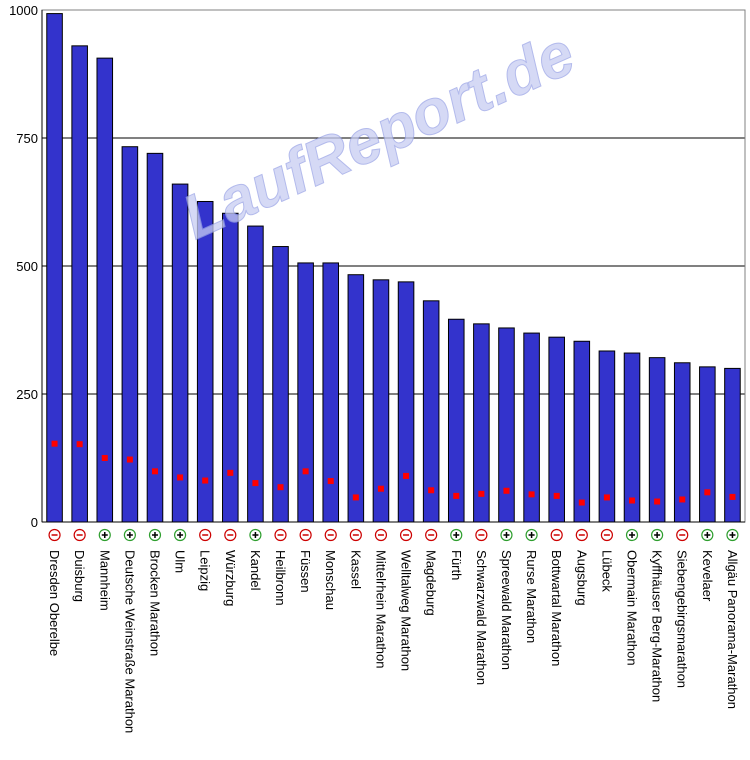 The image size is (750, 760). What do you see at coordinates (632, 608) in the screenshot?
I see `x-tick-label: Obermain Marathon` at bounding box center [632, 608].